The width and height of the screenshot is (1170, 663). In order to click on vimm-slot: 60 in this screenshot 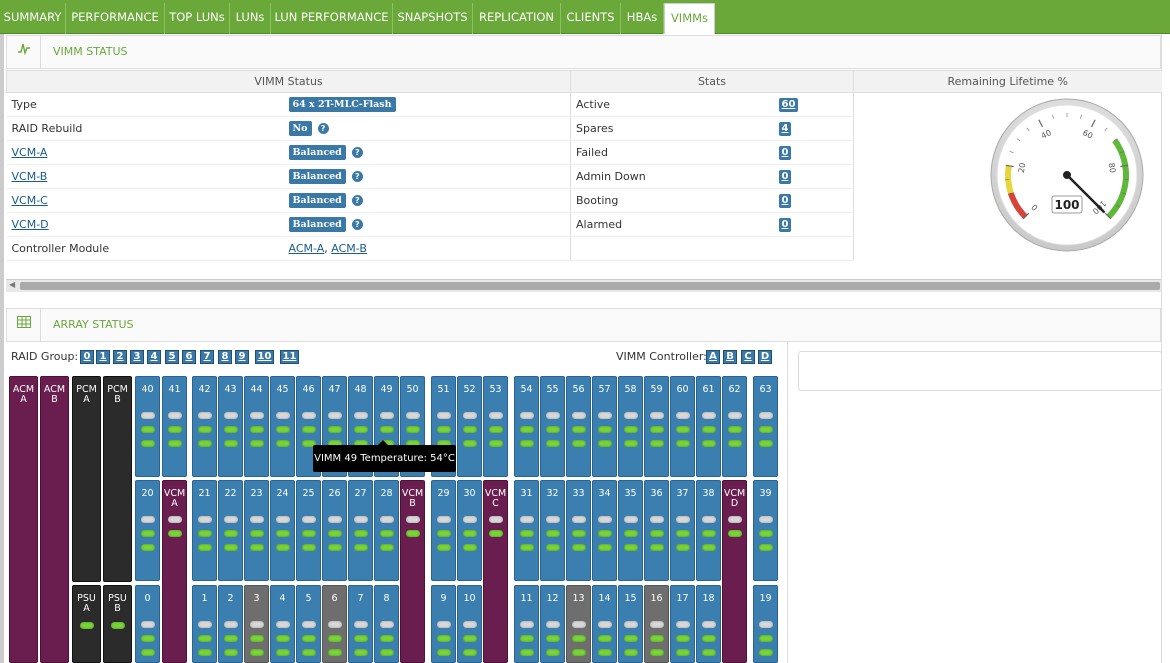, I will do `click(682, 426)`.